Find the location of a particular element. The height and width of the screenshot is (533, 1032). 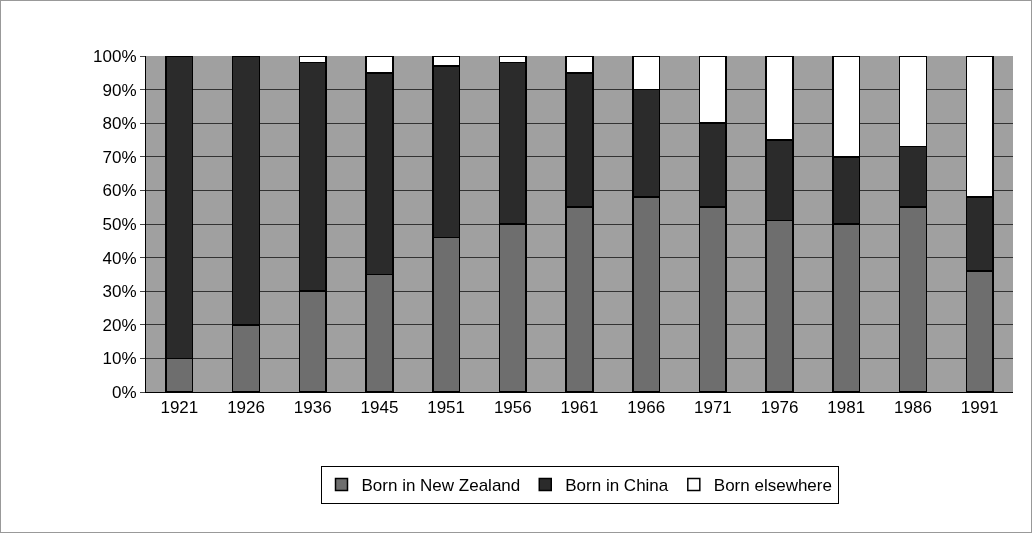

y-tick-label: 50% is located at coordinates (119, 224).